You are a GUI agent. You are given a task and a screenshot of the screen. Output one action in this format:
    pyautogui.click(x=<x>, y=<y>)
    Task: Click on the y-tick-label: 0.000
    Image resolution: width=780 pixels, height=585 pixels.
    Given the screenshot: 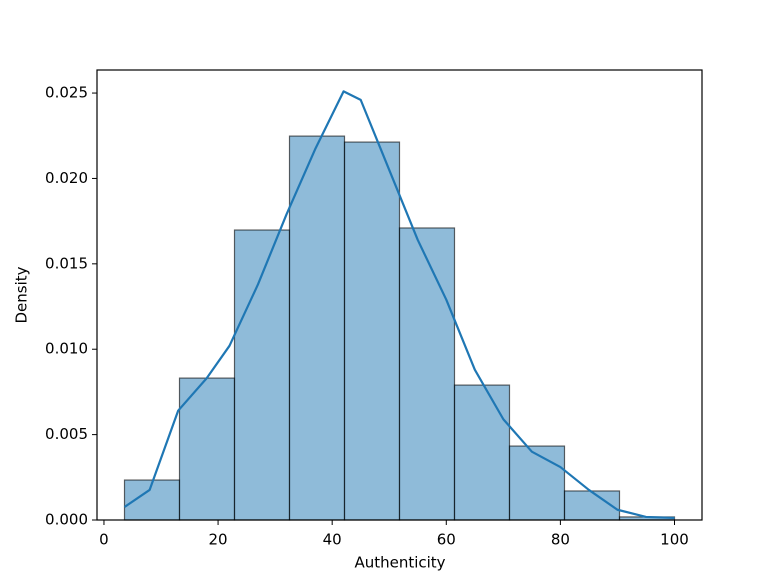 What is the action you would take?
    pyautogui.click(x=66, y=520)
    